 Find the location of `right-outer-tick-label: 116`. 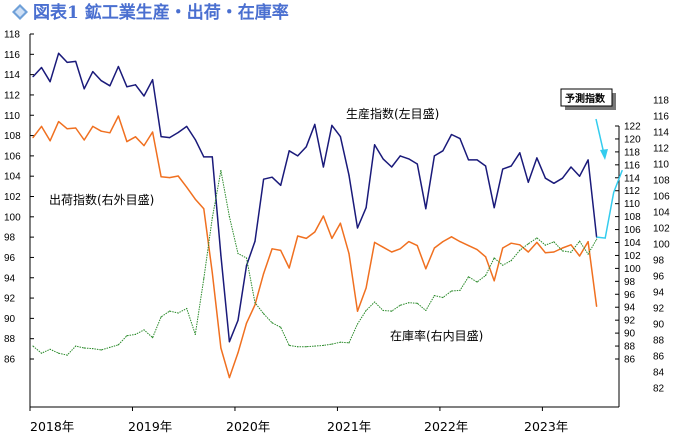

right-outer-tick-label: 116 is located at coordinates (661, 117).